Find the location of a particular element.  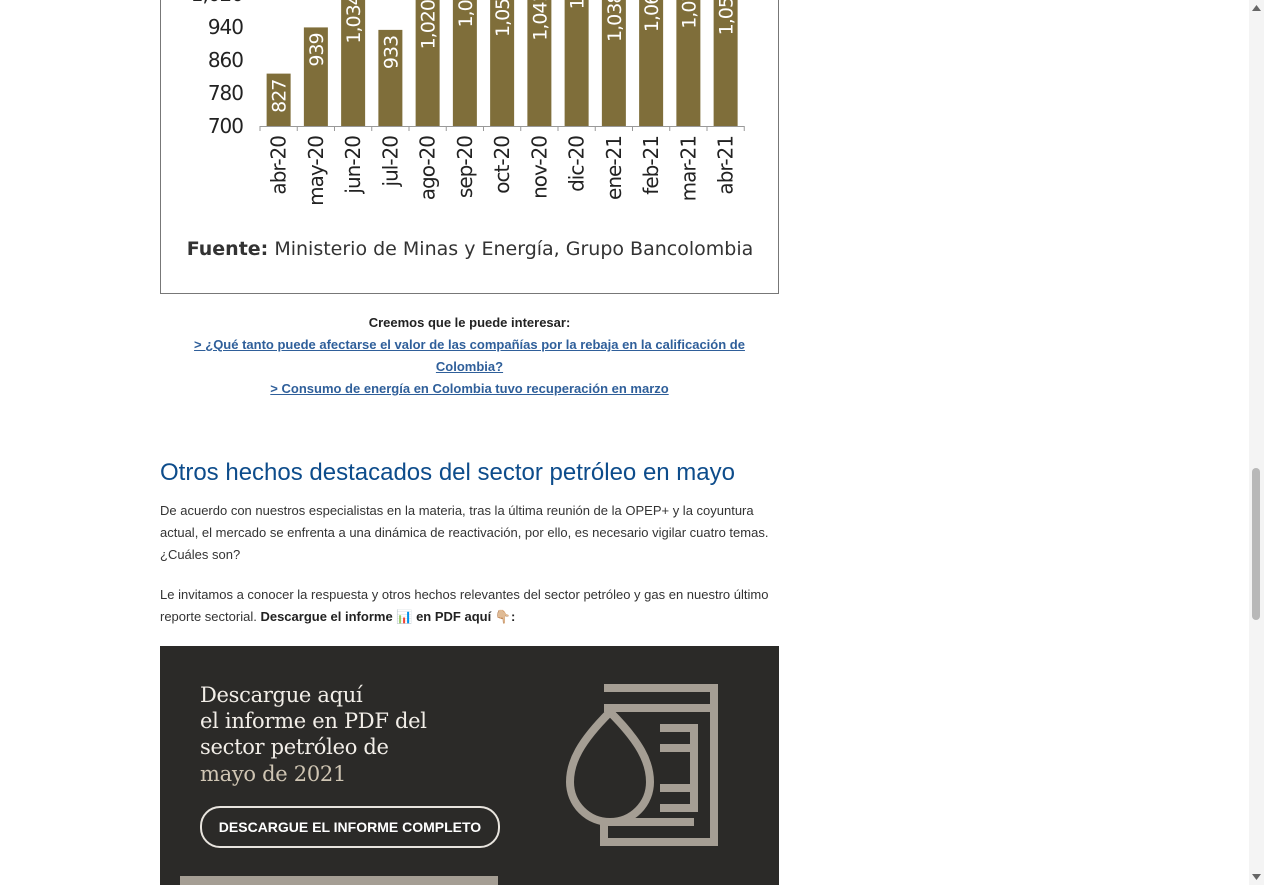

source-label: Fuente: is located at coordinates (228, 249).